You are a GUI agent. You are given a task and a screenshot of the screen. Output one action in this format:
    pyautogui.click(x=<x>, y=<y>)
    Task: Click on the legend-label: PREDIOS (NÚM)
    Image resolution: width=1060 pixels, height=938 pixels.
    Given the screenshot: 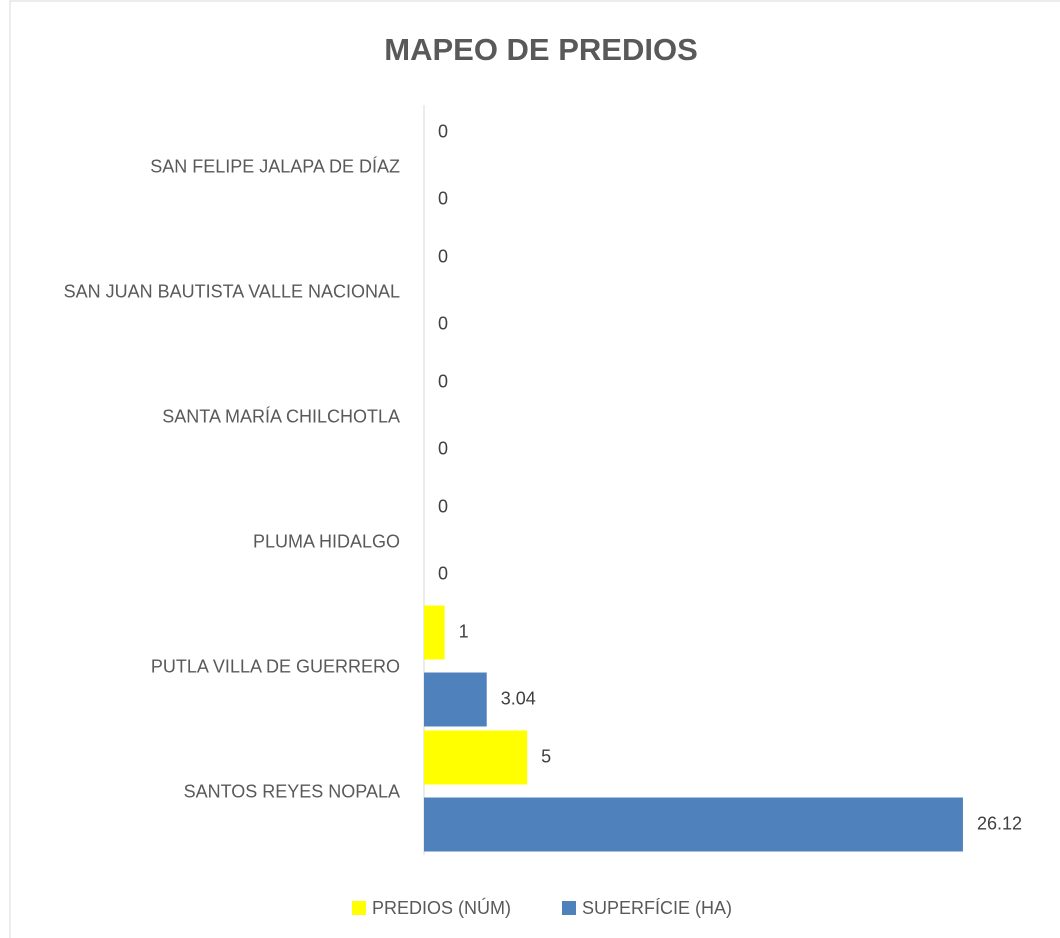 What is the action you would take?
    pyautogui.click(x=441, y=907)
    